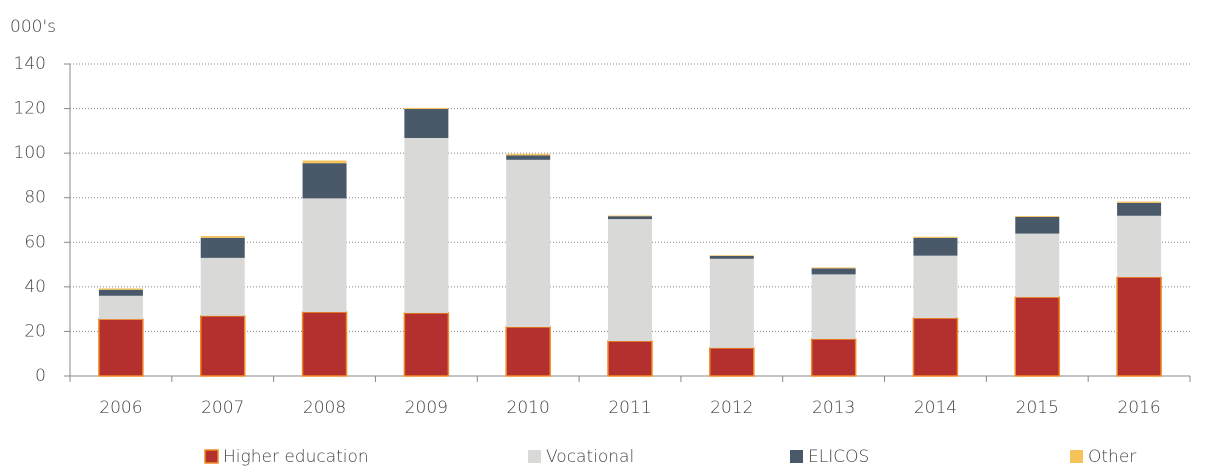  I want to click on y-tick-label: 40, so click(35, 287).